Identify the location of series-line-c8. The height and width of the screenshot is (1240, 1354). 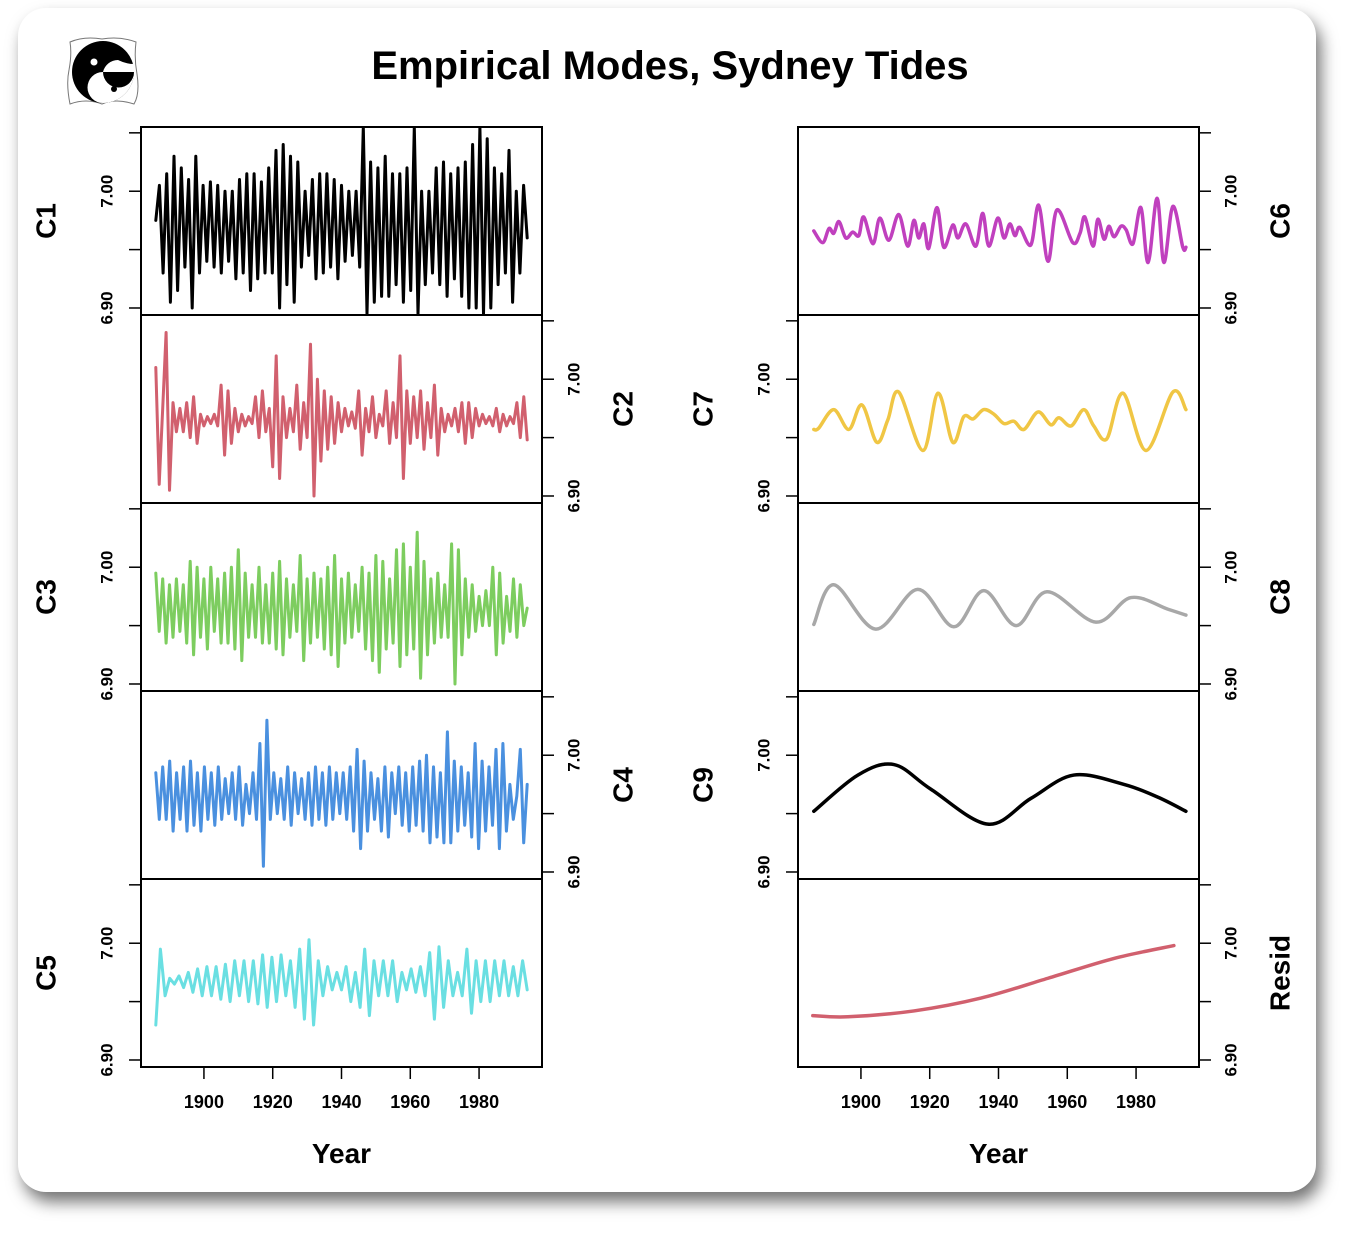
(1000, 606).